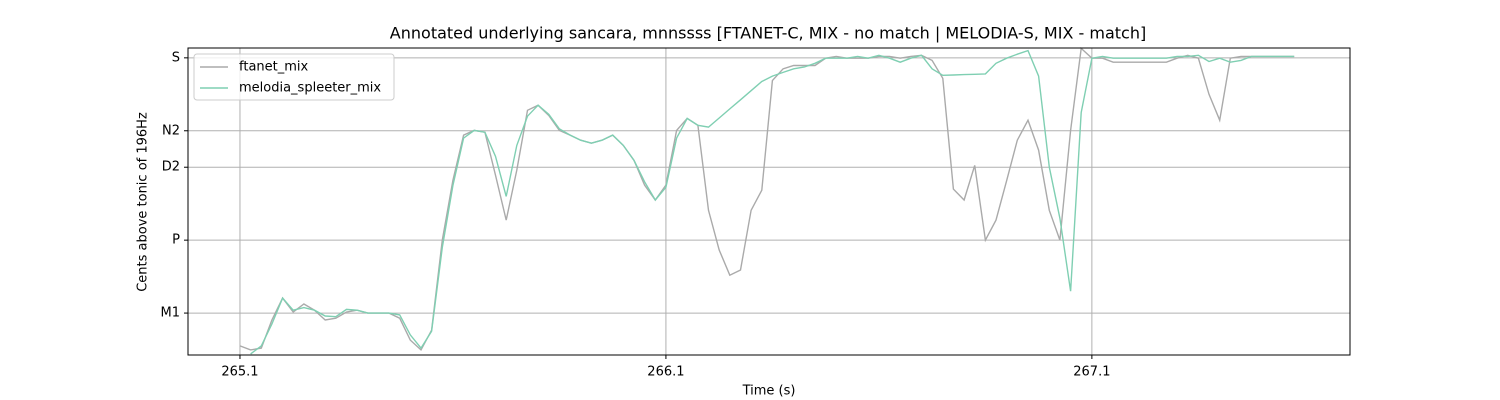  I want to click on legend-box, so click(294, 77).